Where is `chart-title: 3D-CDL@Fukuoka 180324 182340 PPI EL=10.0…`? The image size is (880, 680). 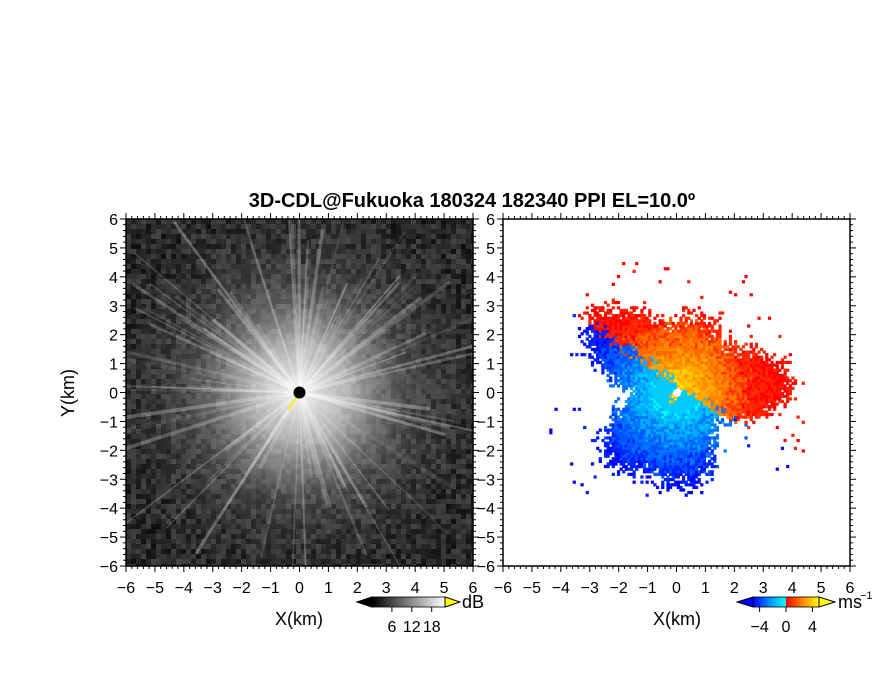
chart-title: 3D-CDL@Fukuoka 180324 182340 PPI EL=10.0… is located at coordinates (472, 201).